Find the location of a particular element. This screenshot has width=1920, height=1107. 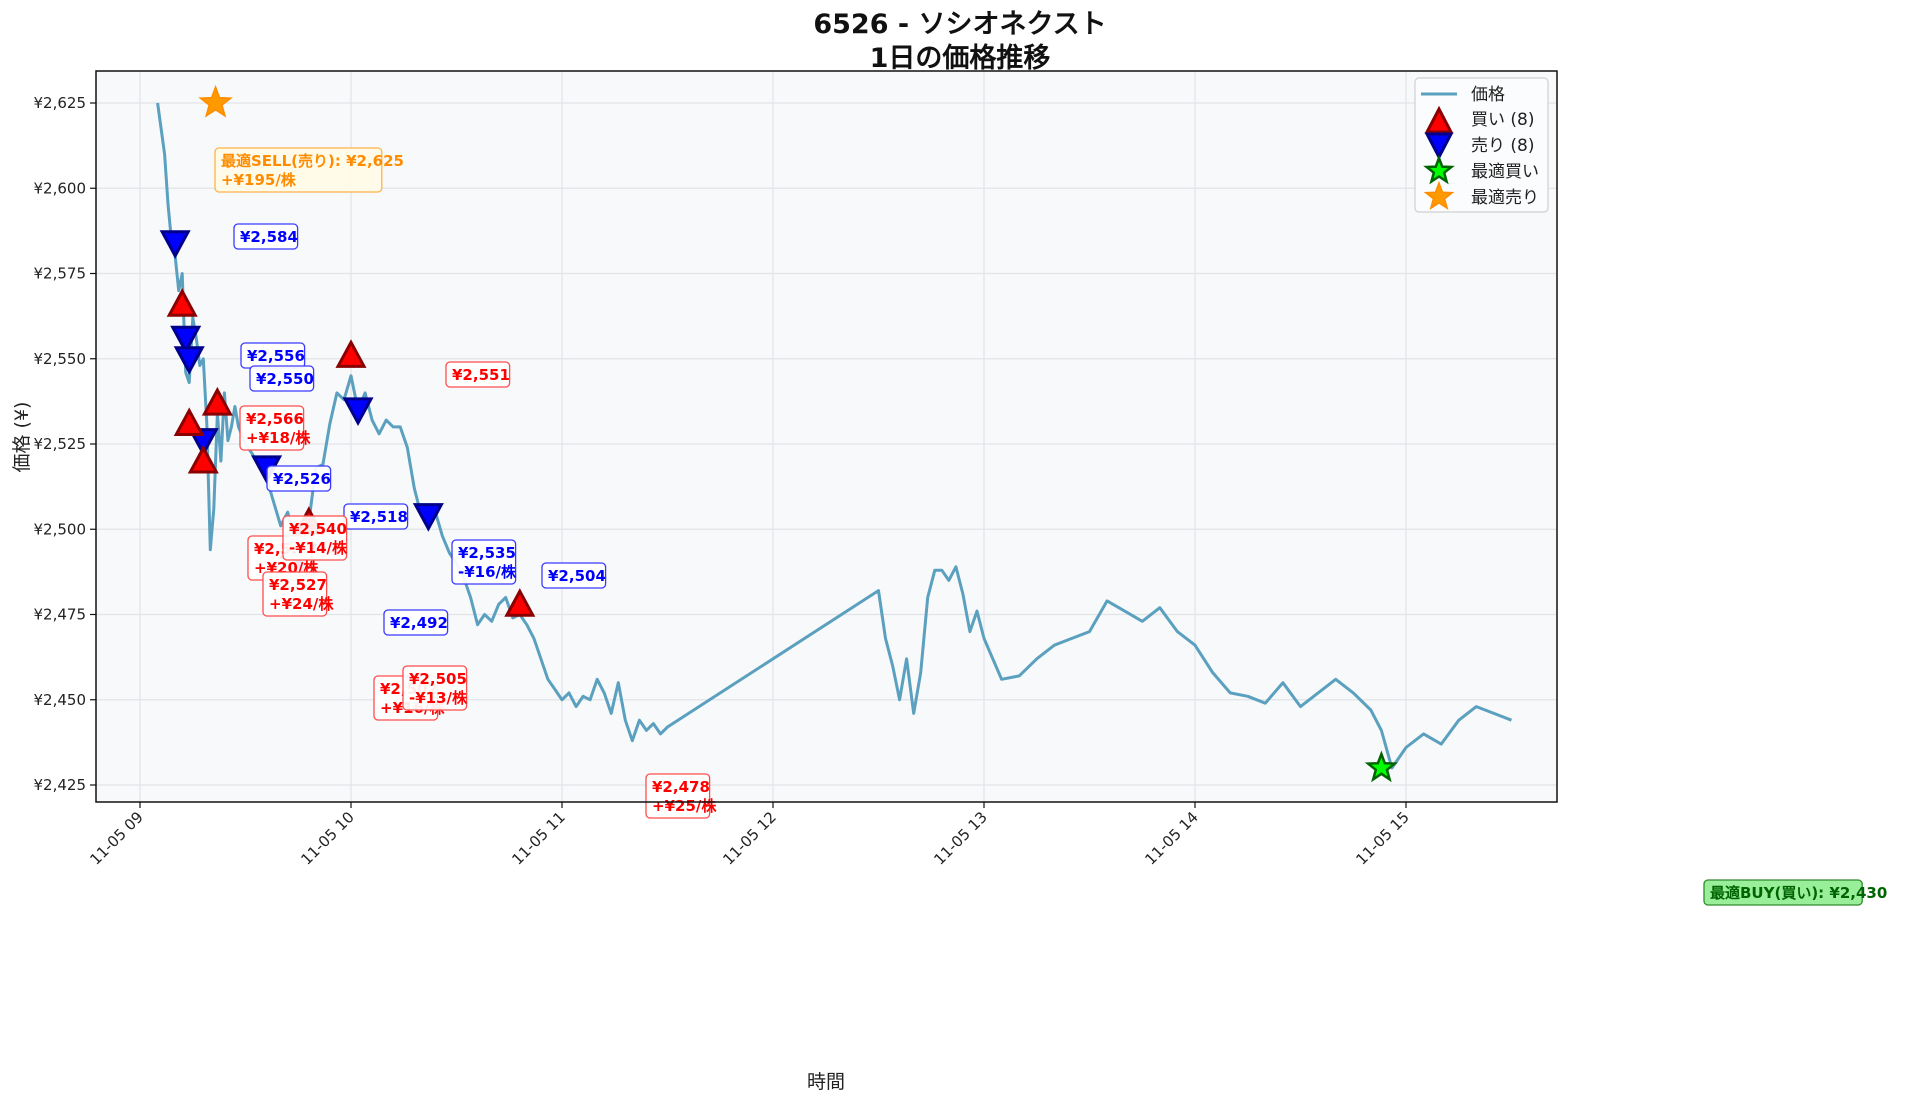

svg-text: ¥2,551 is located at coordinates (481, 375).